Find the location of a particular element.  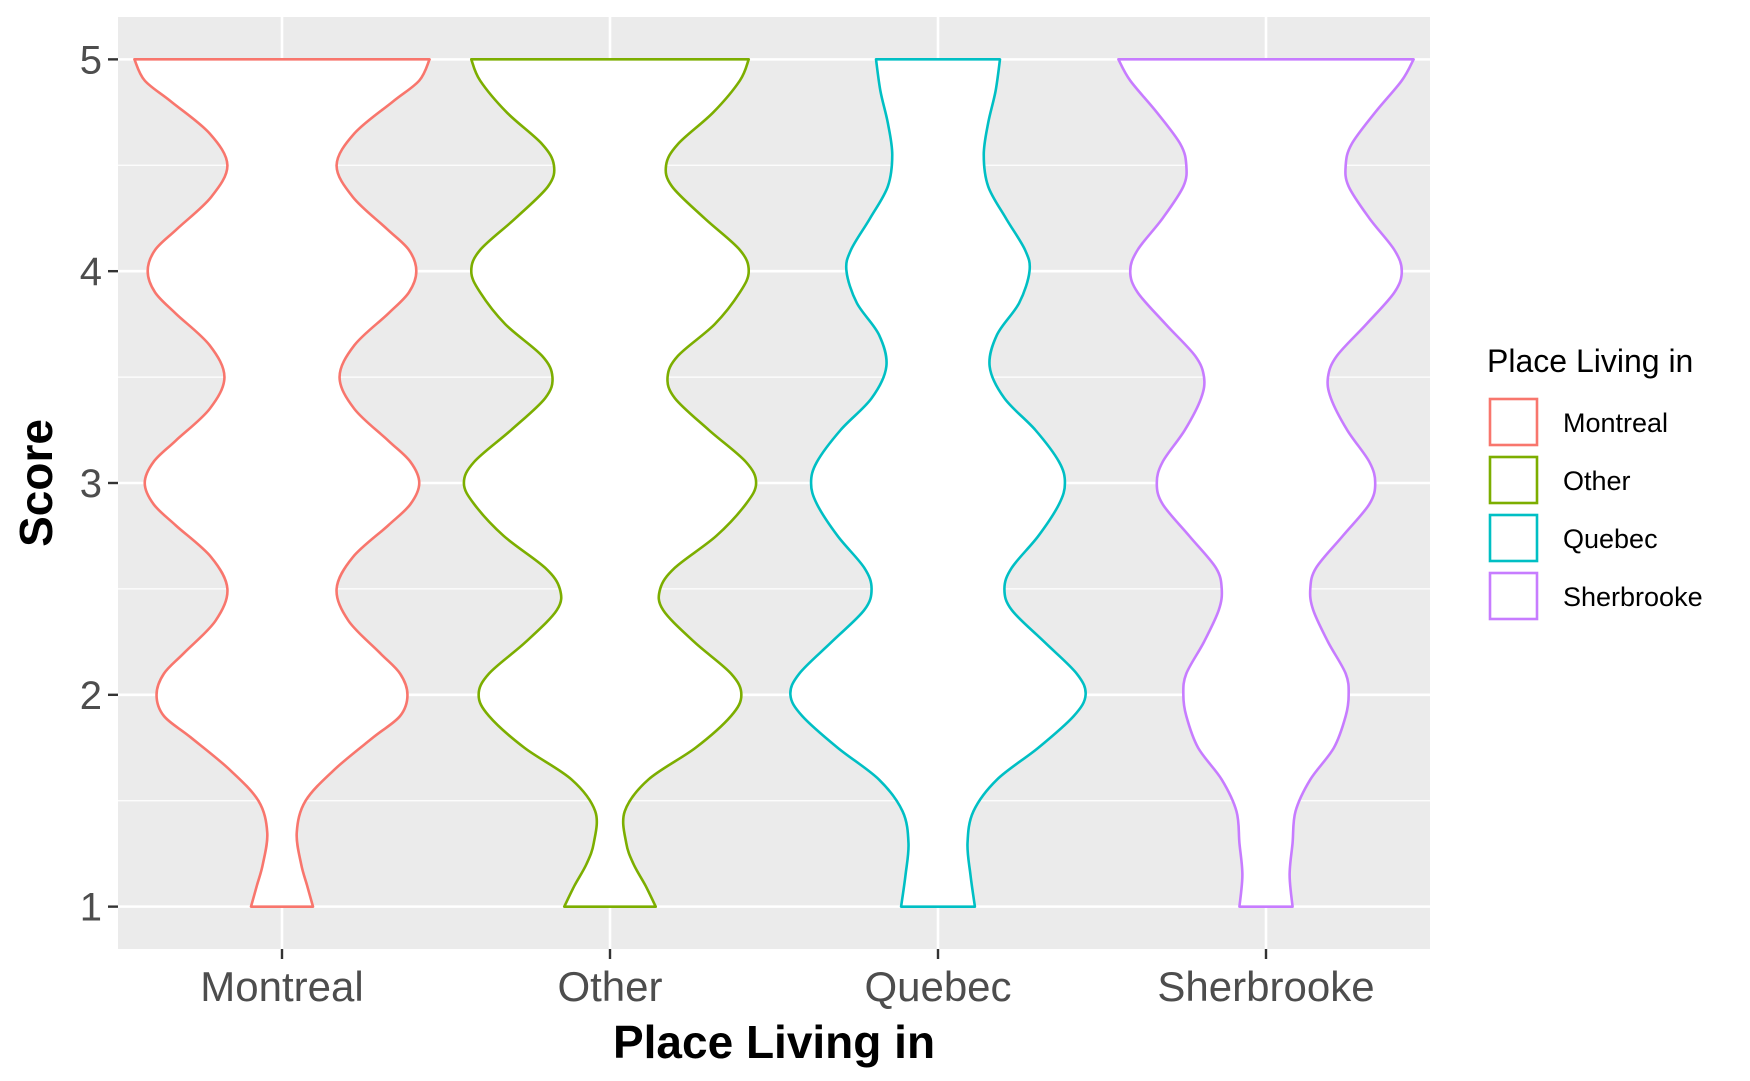

legend-key-sherbrooke is located at coordinates (1513, 596).